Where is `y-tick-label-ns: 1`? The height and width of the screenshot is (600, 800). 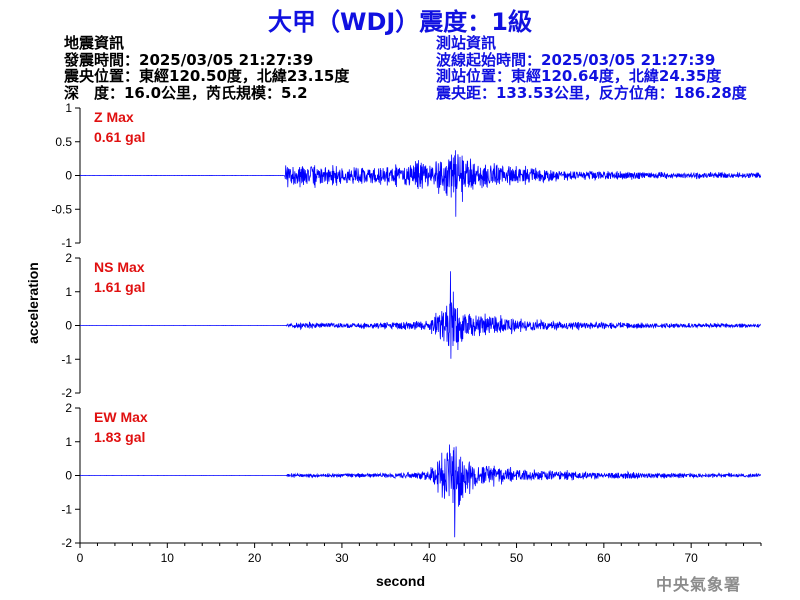
y-tick-label-ns: 1 is located at coordinates (68, 292).